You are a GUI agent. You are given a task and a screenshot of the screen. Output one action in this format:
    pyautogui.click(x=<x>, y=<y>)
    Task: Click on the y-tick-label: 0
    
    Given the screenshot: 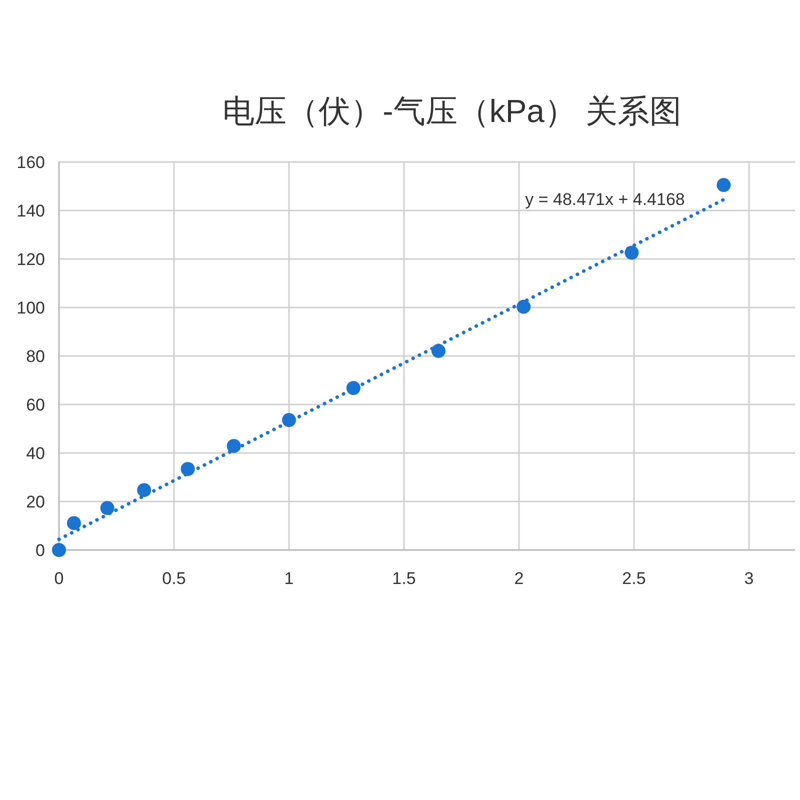 What is the action you would take?
    pyautogui.click(x=40, y=550)
    